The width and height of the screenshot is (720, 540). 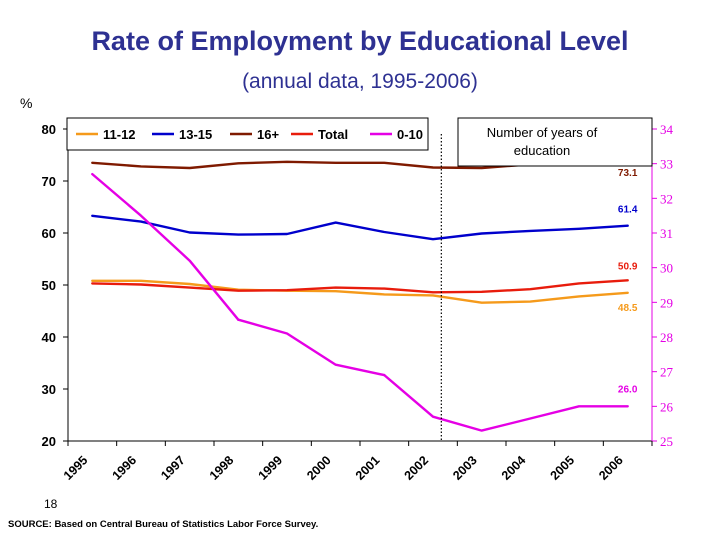 I want to click on x-tick-label: 1997, so click(x=173, y=468).